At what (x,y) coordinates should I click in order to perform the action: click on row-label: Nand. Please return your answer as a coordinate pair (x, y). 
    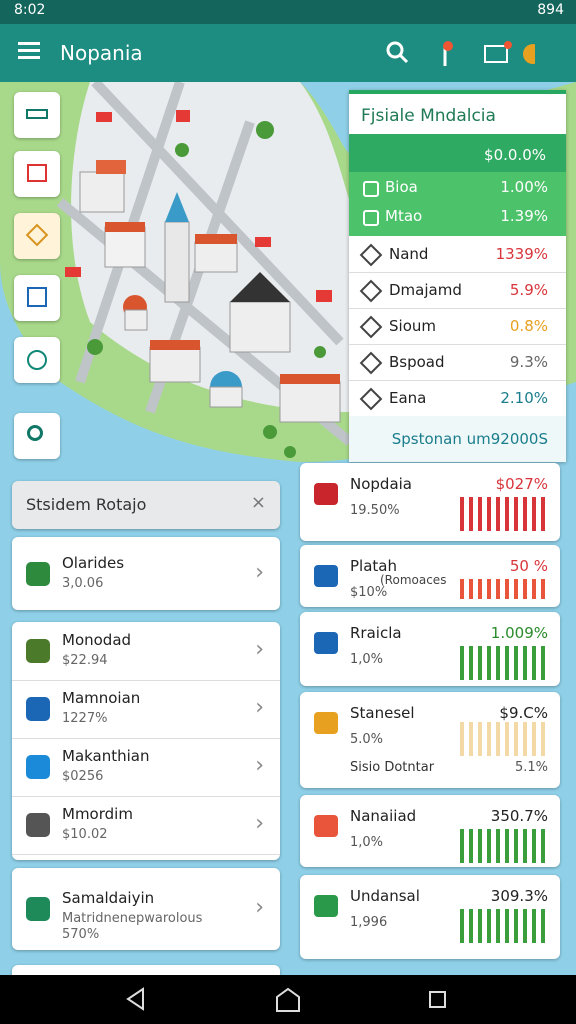
    Looking at the image, I should click on (409, 254).